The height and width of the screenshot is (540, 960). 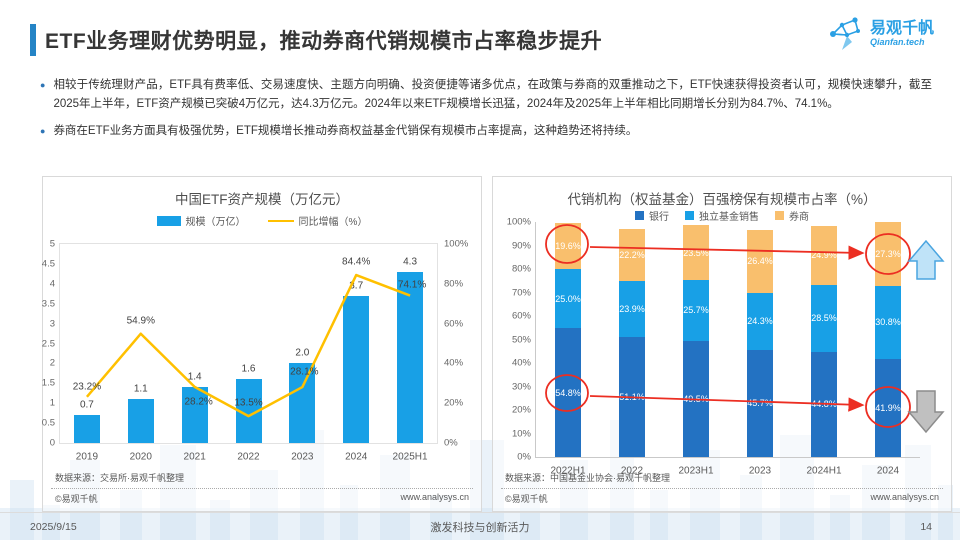 What do you see at coordinates (521, 386) in the screenshot?
I see `y-axis-tick: 30%` at bounding box center [521, 386].